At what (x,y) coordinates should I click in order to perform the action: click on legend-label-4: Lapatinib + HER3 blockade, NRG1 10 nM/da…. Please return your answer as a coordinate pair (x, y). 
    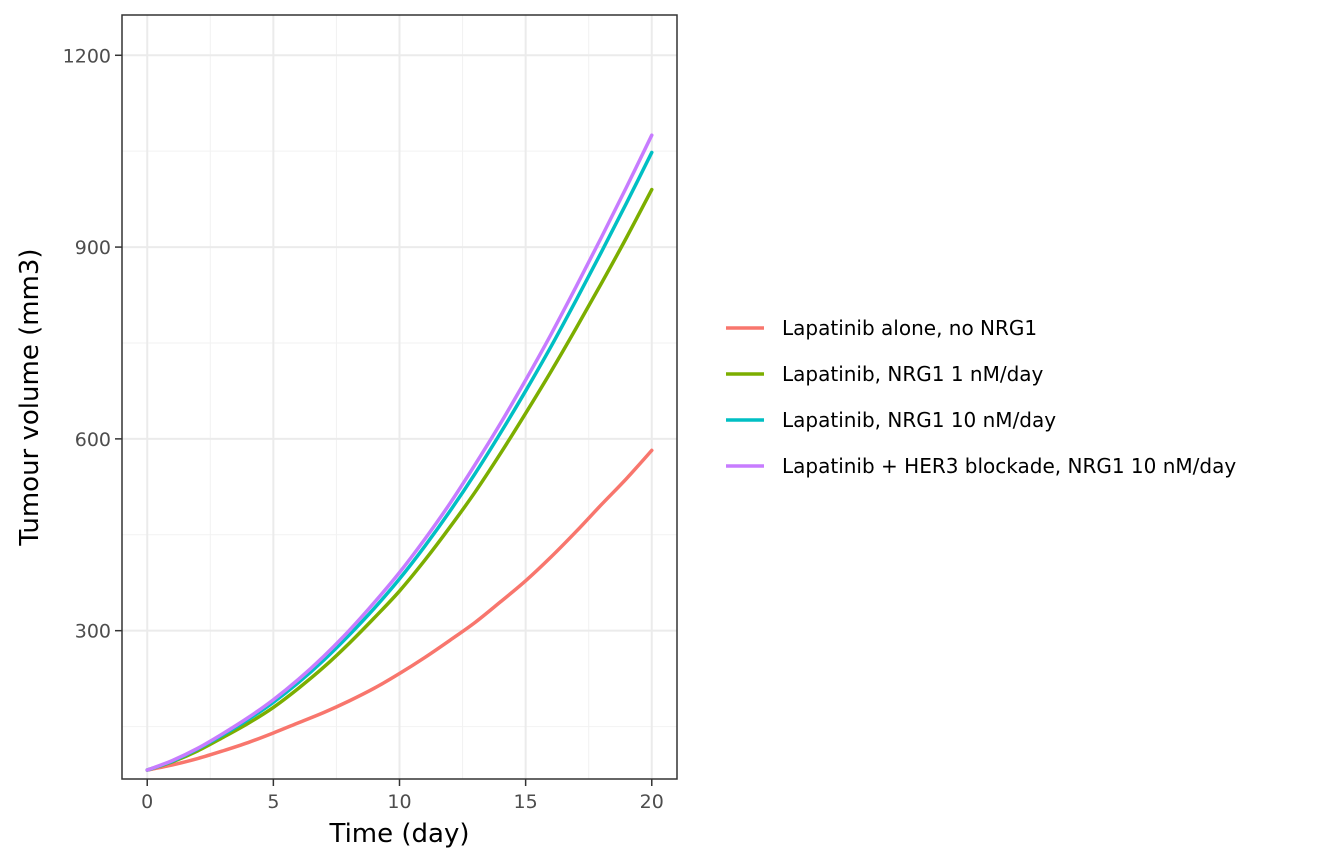
    Looking at the image, I should click on (1009, 466).